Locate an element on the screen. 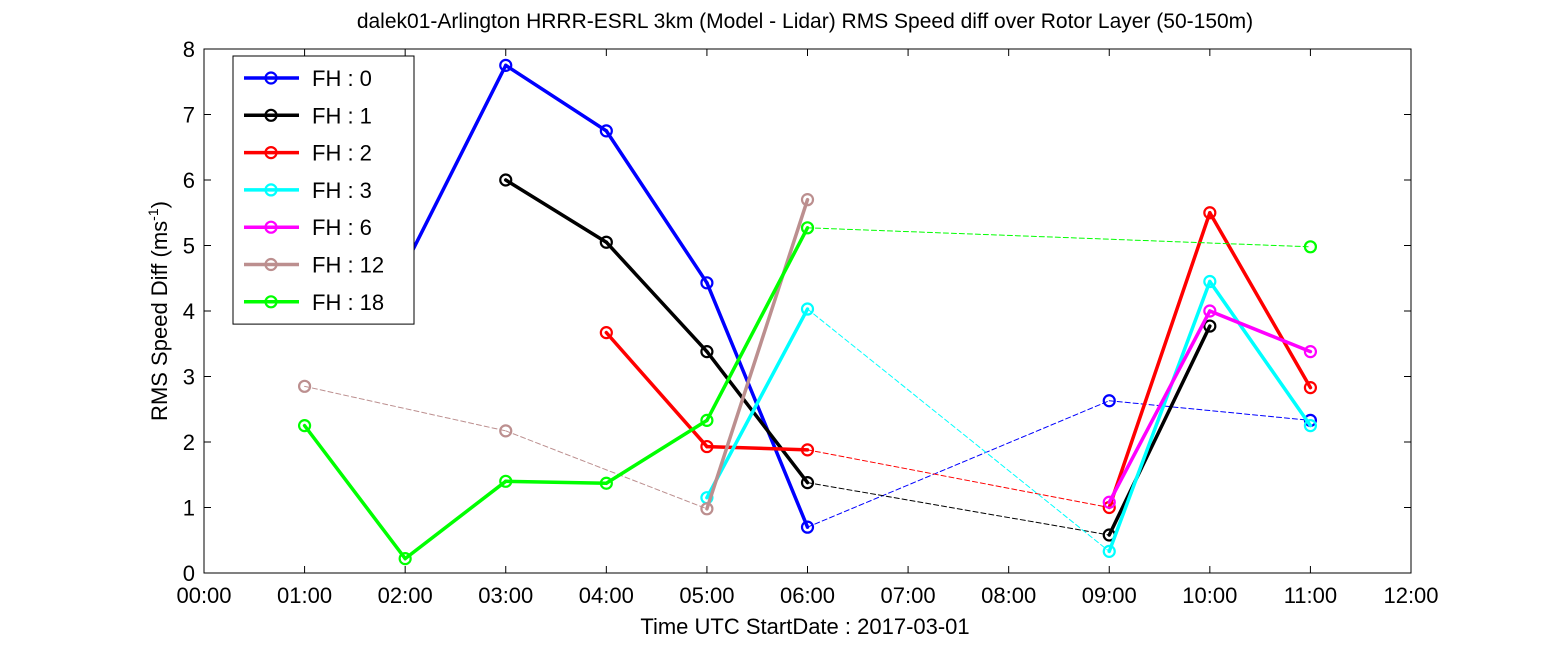 The height and width of the screenshot is (656, 1559). y-axis-label-close: ) is located at coordinates (159, 204).